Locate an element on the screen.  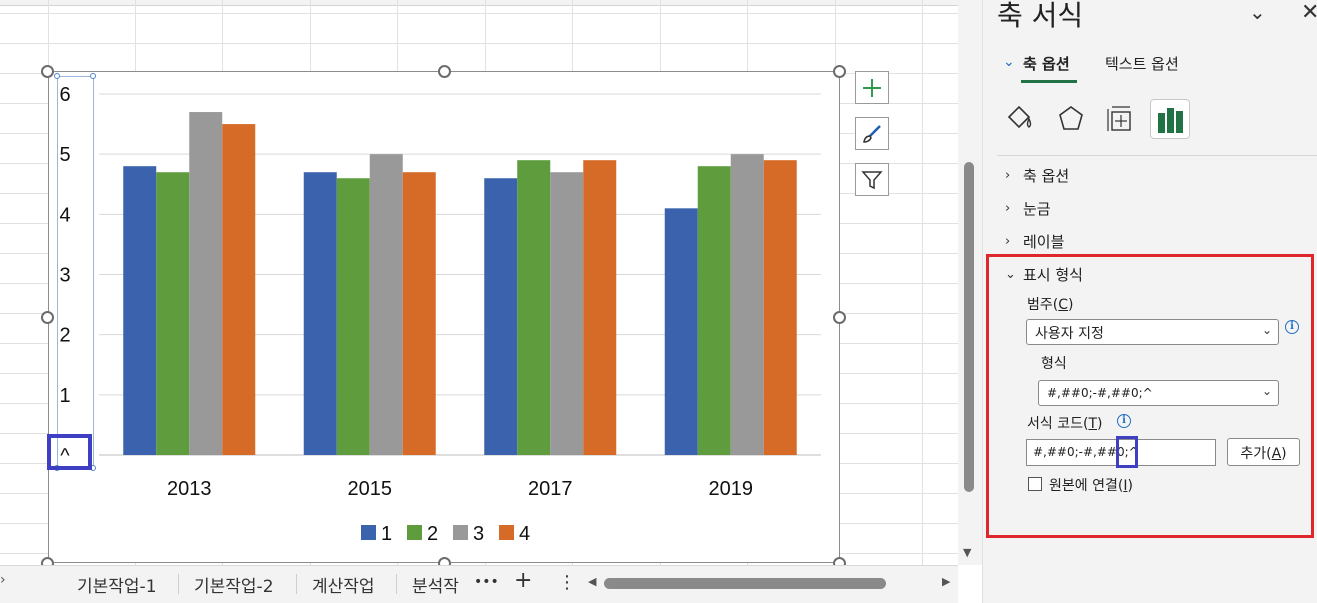
format-code-input: #,##0;-#,##0;^ is located at coordinates (1121, 452).